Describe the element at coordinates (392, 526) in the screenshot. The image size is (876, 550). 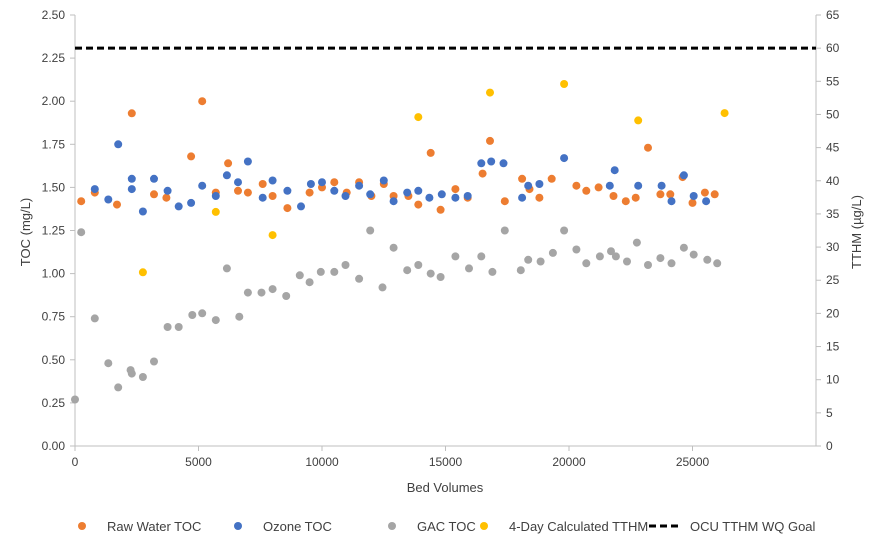
I see `legend-marker-gac-toc` at that location.